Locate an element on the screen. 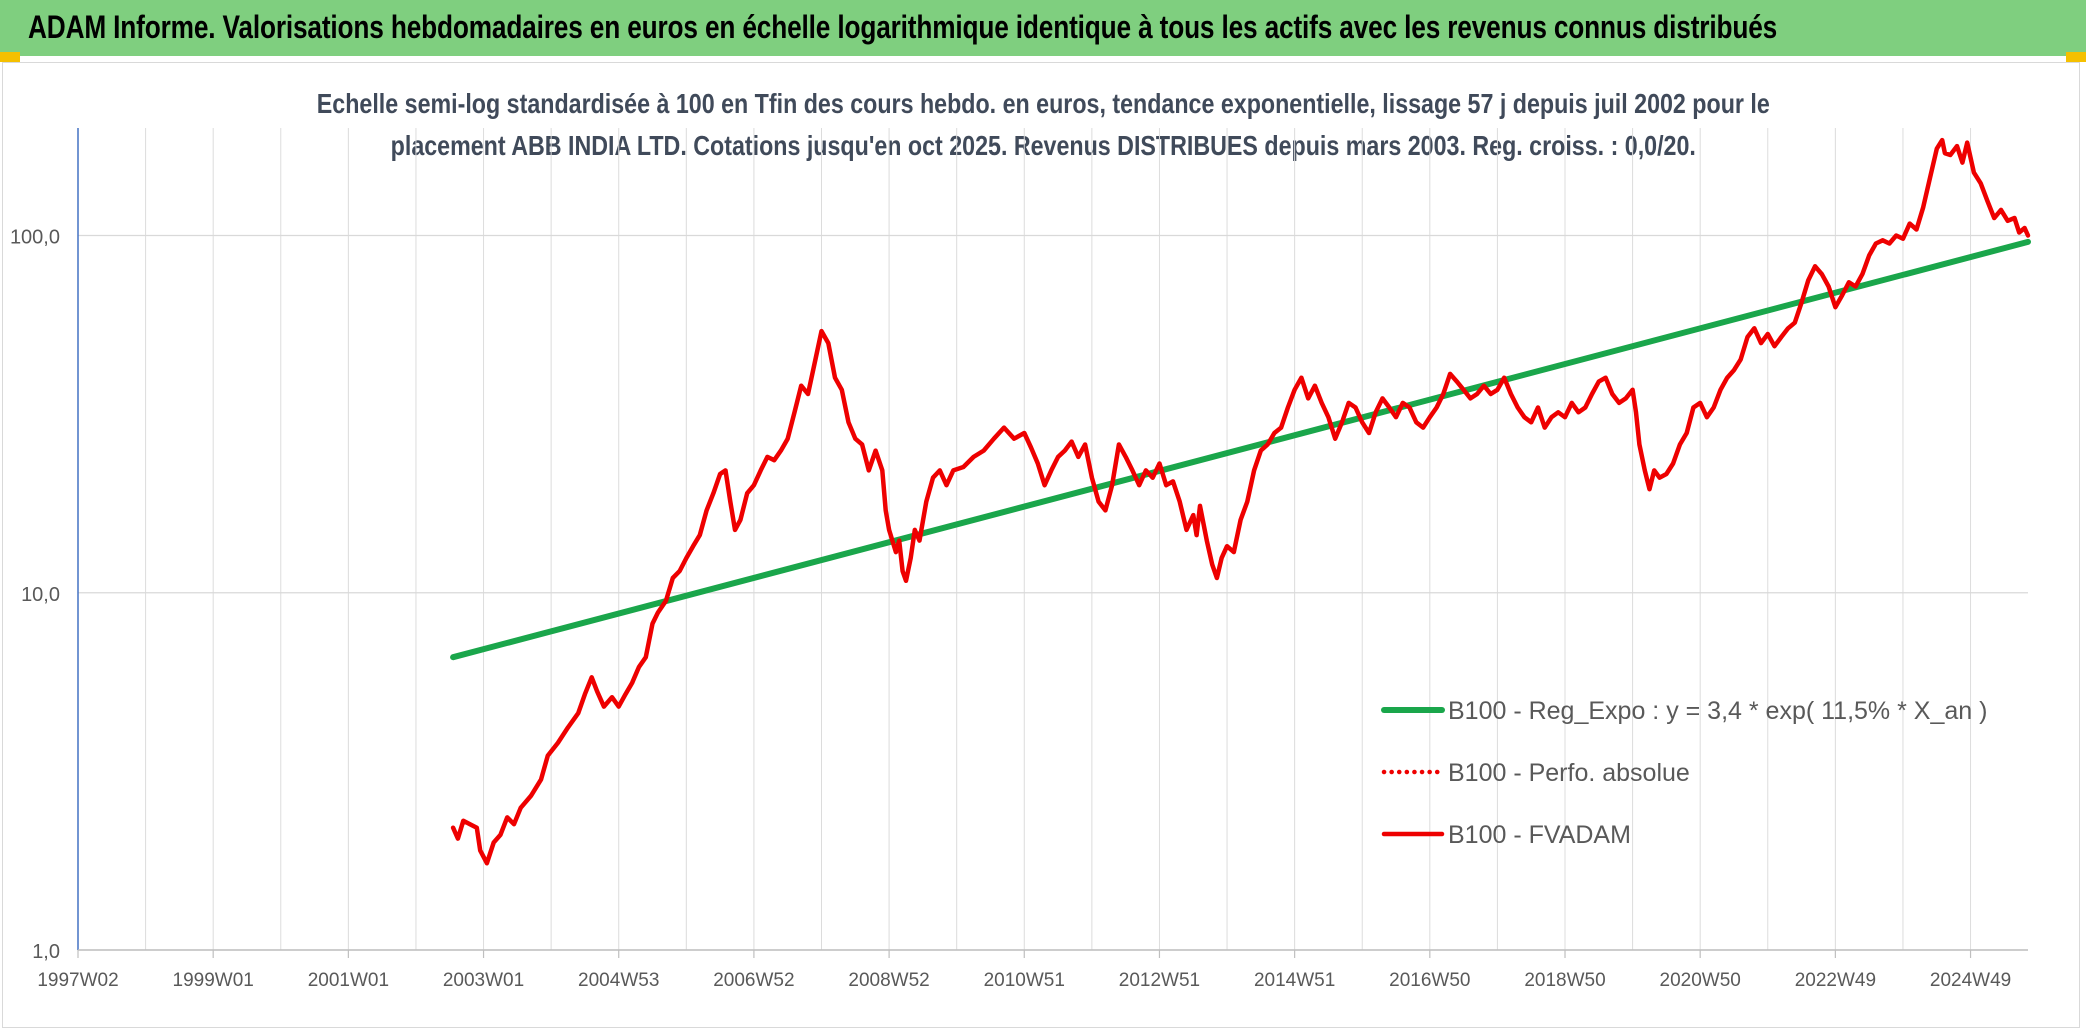 This screenshot has height=1033, width=2086. y-axis-labels: 1,0 10,0 100,0 is located at coordinates (35, 595).